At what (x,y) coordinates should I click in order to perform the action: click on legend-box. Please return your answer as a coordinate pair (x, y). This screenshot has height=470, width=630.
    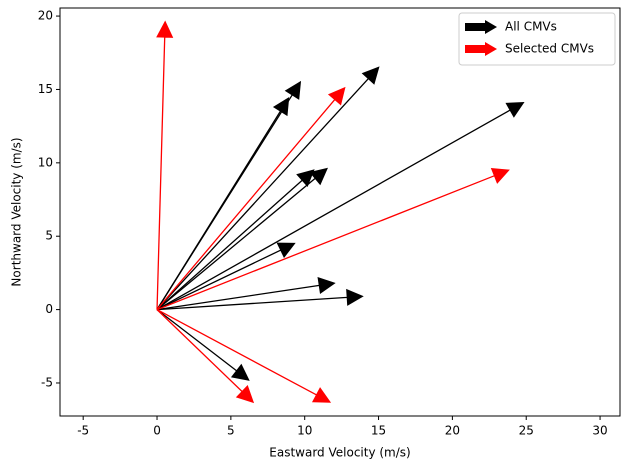
    Looking at the image, I should click on (537, 39).